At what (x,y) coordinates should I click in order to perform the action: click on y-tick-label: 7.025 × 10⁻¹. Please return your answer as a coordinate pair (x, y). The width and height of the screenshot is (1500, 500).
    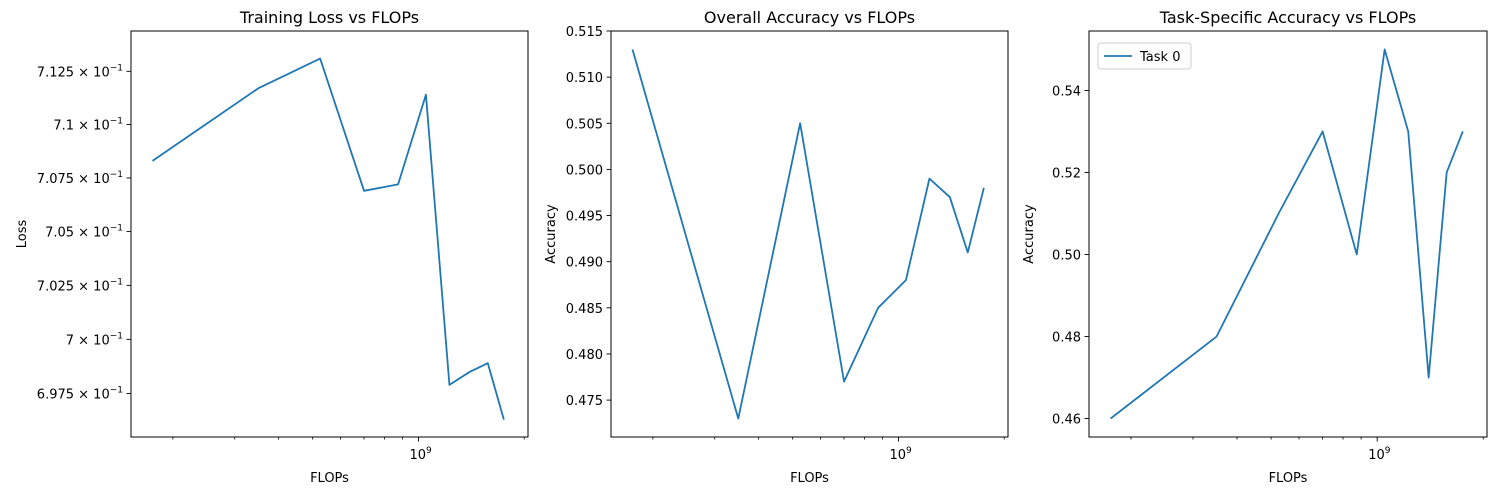
    Looking at the image, I should click on (80, 285).